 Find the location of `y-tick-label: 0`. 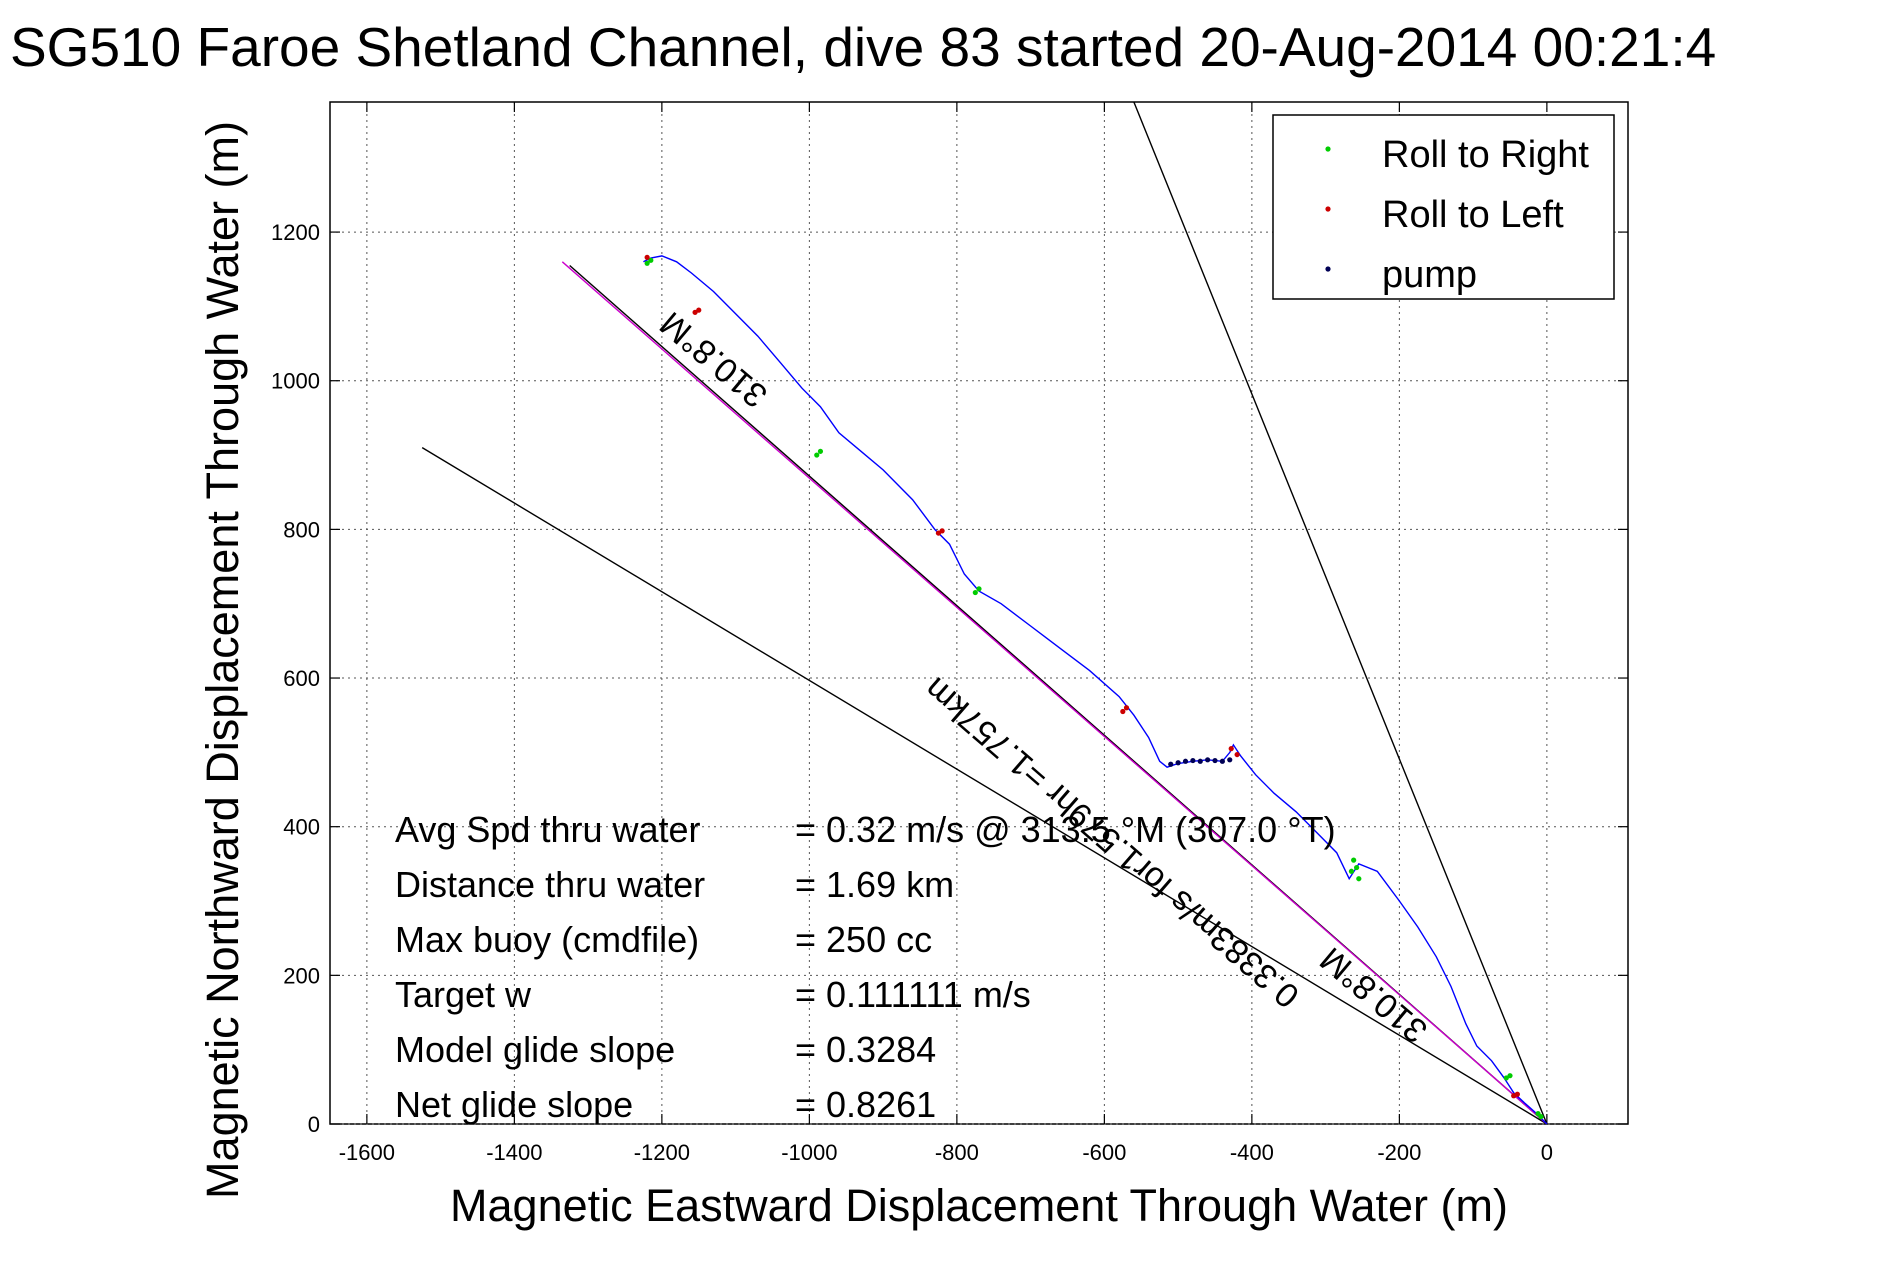

y-tick-label: 0 is located at coordinates (314, 1124).